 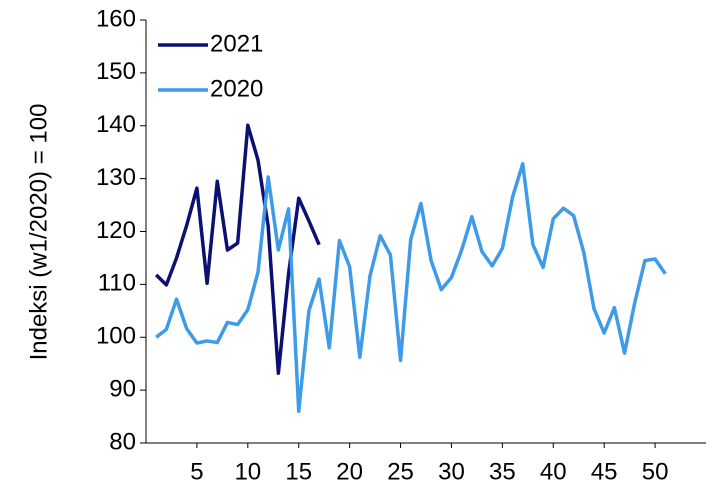 I want to click on x-tick-label: 50, so click(x=655, y=471).